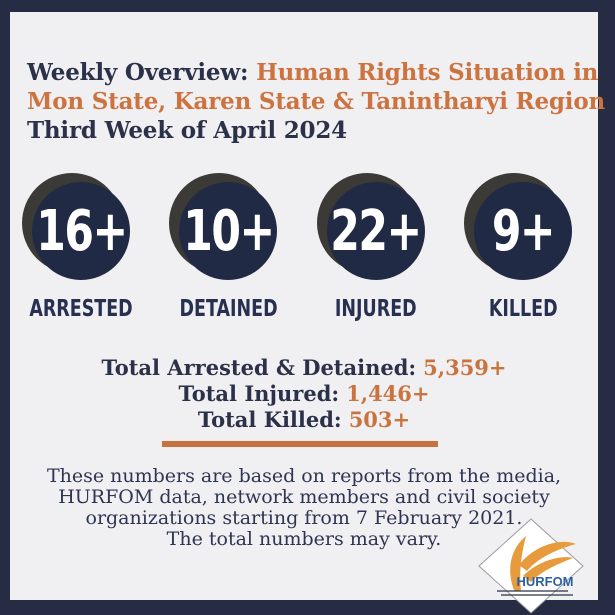  Describe the element at coordinates (523, 309) in the screenshot. I see `killed-label: KILLED` at that location.